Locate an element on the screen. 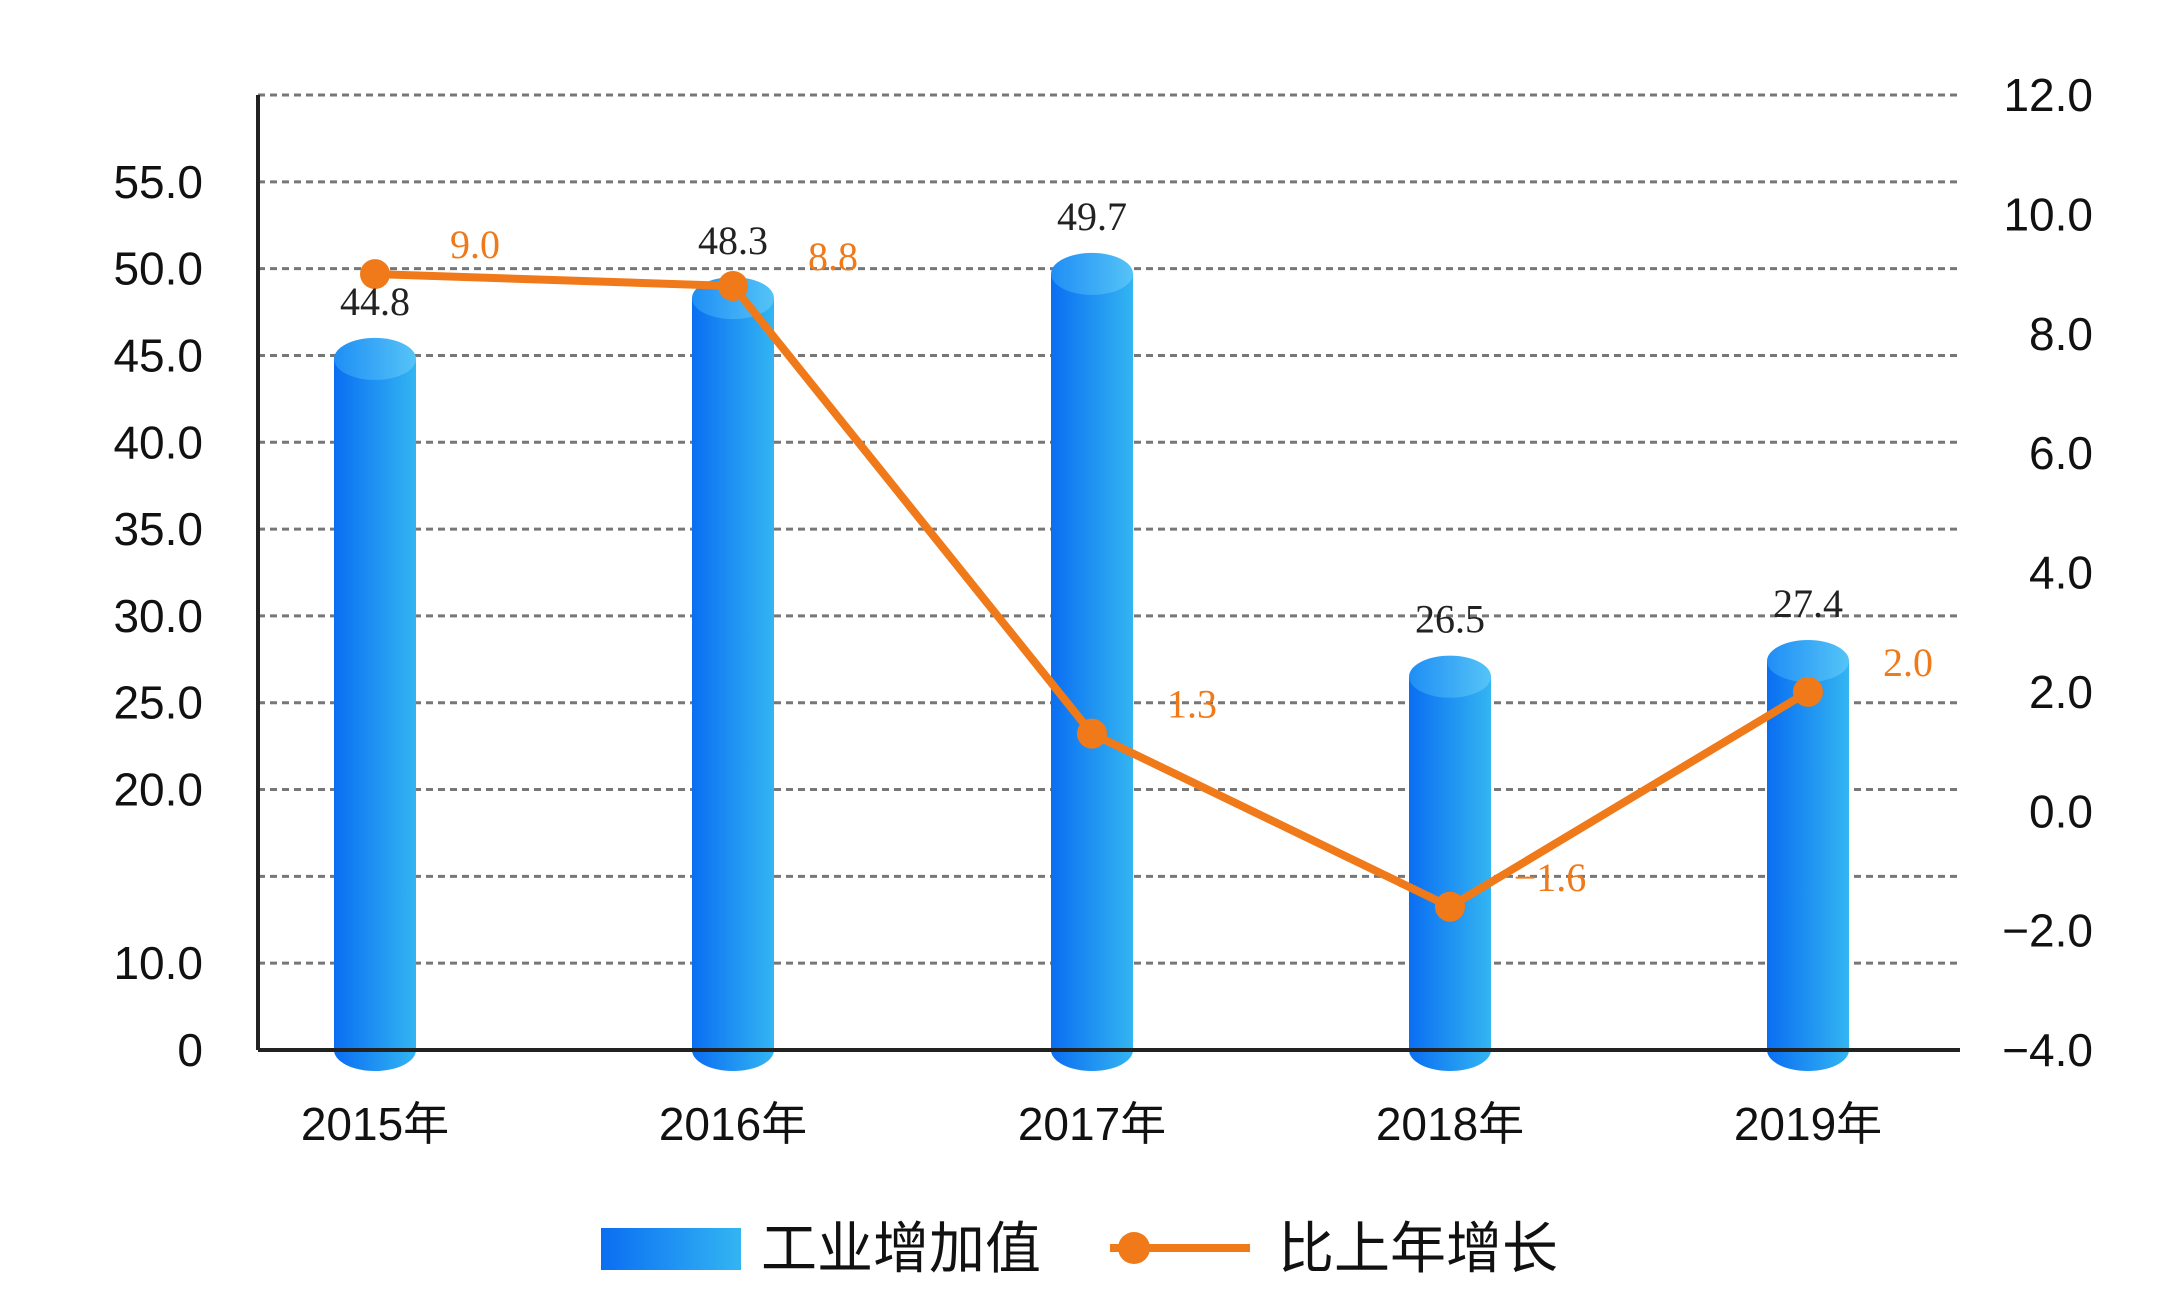  bar-2016年 is located at coordinates (733, 674).